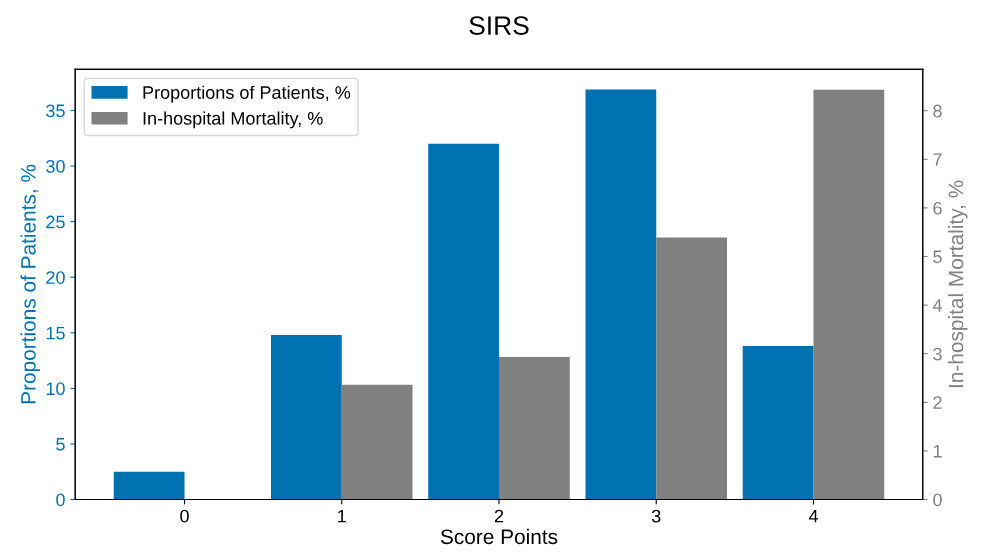 The height and width of the screenshot is (555, 1003). I want to click on y2-tick-label: 1, so click(937, 451).